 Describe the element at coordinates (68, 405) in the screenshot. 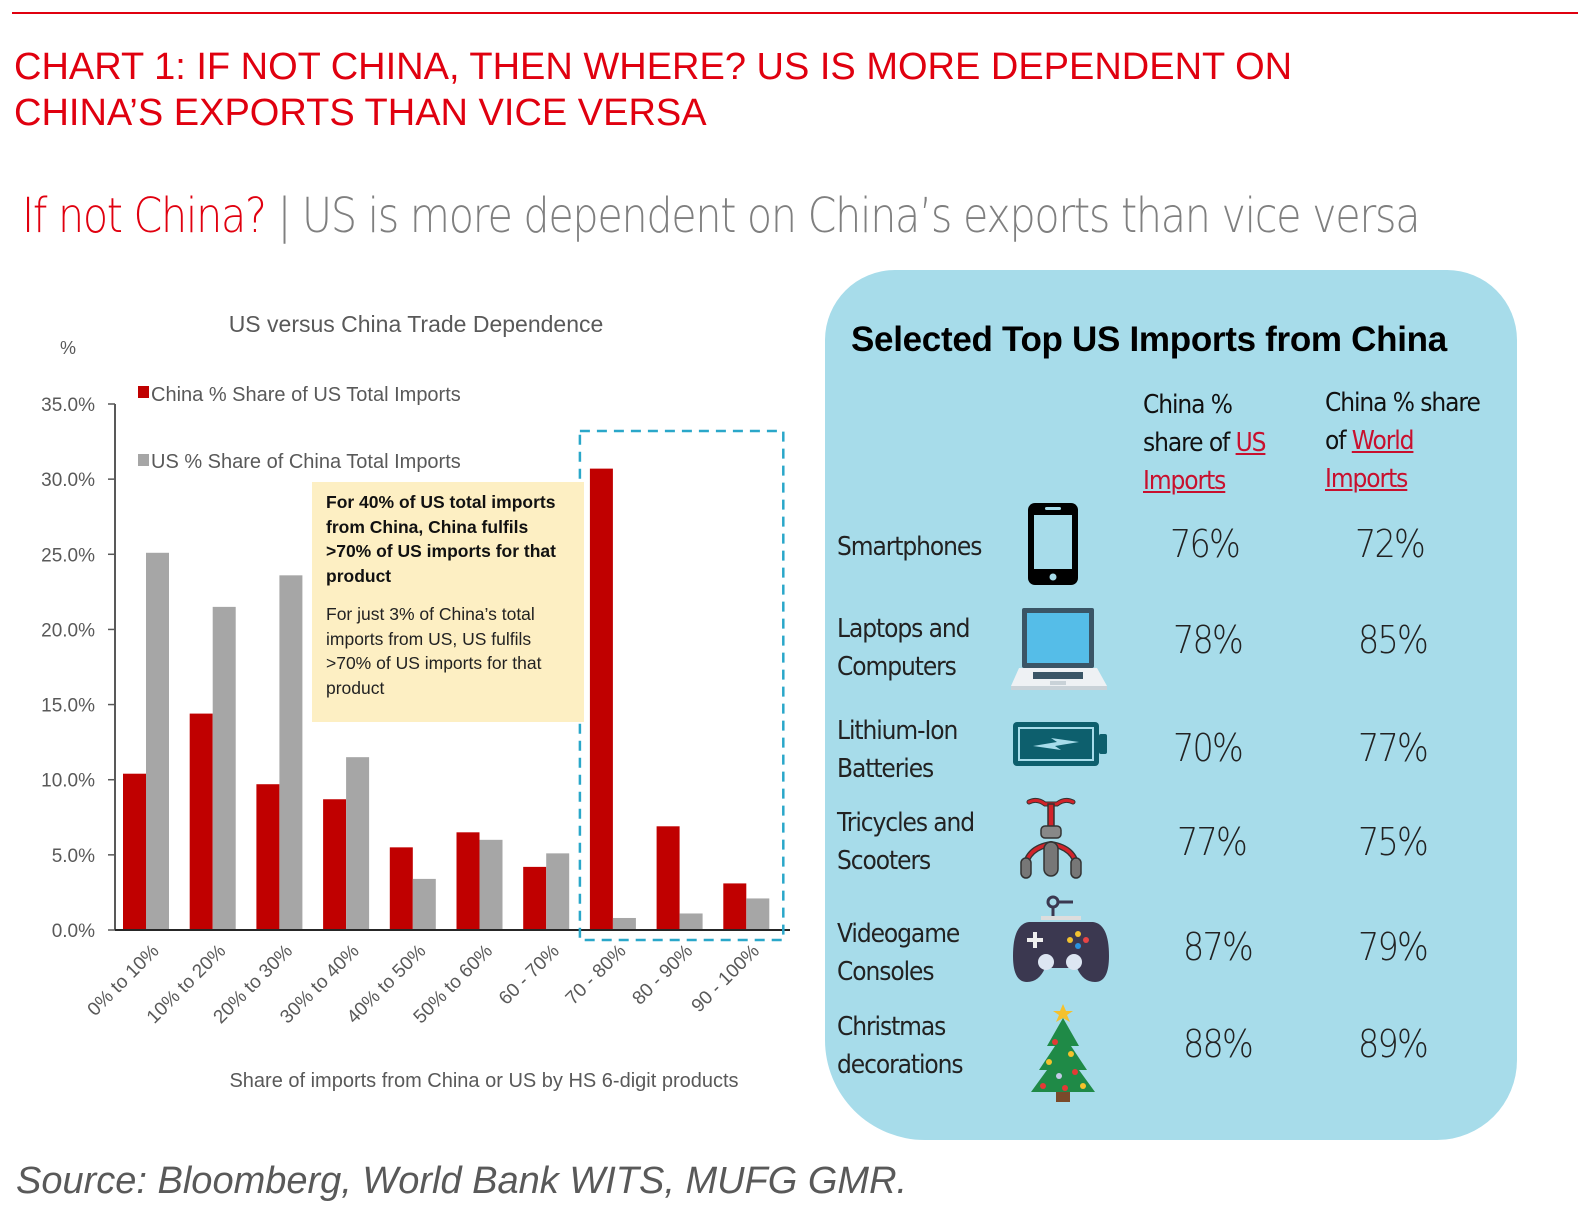

I see `y-tick-label: 35.0%` at that location.